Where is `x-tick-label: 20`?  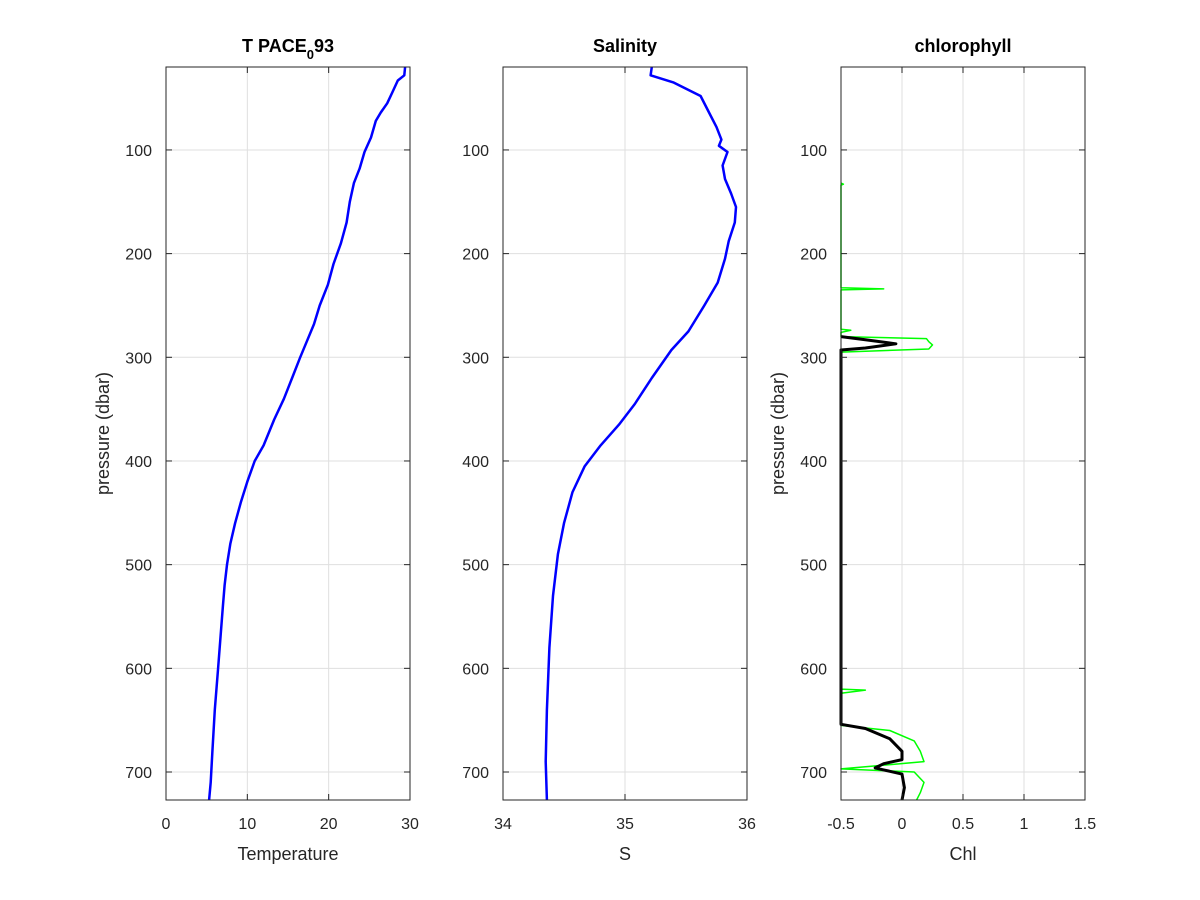 x-tick-label: 20 is located at coordinates (329, 824).